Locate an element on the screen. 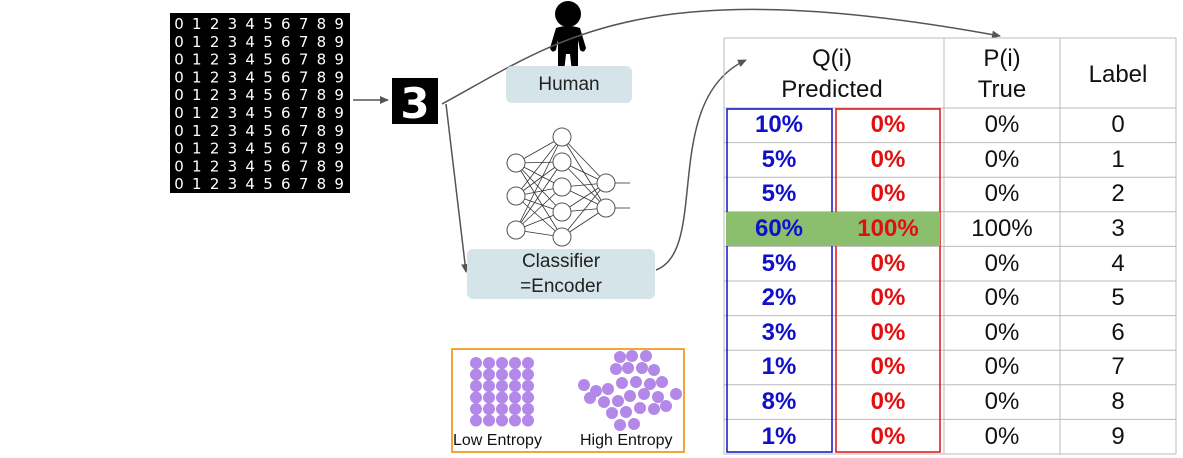 This screenshot has height=458, width=1183. highlight-row is located at coordinates (833, 229).